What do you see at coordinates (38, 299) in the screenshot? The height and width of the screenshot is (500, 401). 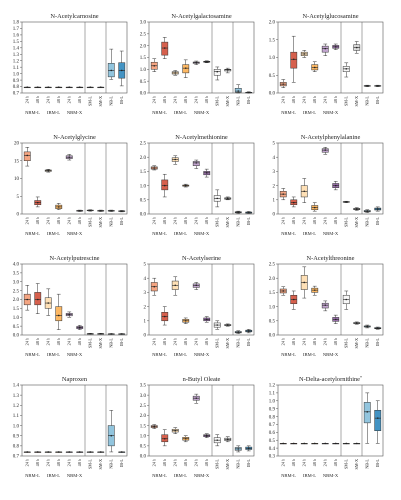 I see `box-body` at bounding box center [38, 299].